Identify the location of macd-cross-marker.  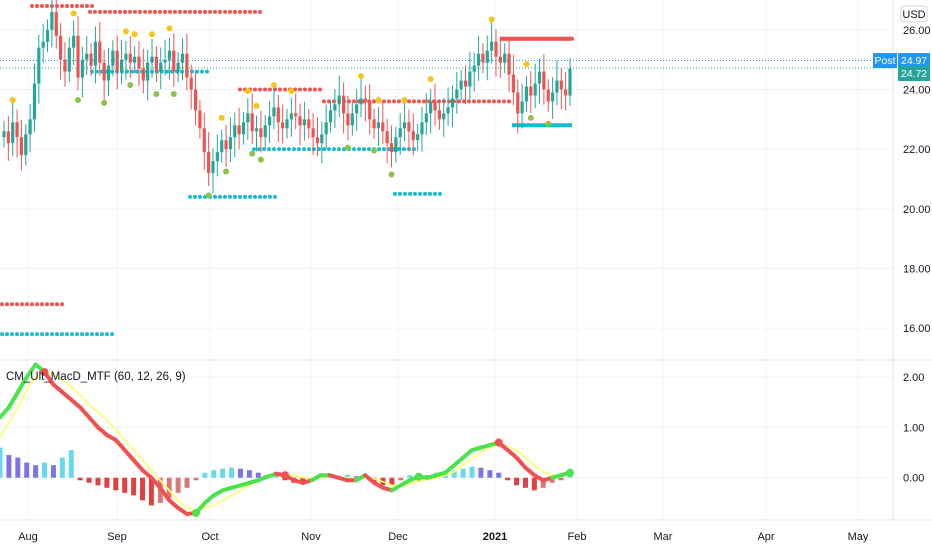
(418, 476).